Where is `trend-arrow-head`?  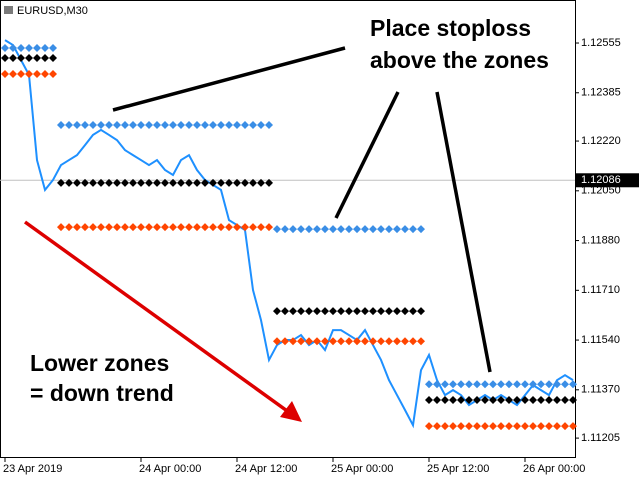
trend-arrow-head is located at coordinates (291, 411).